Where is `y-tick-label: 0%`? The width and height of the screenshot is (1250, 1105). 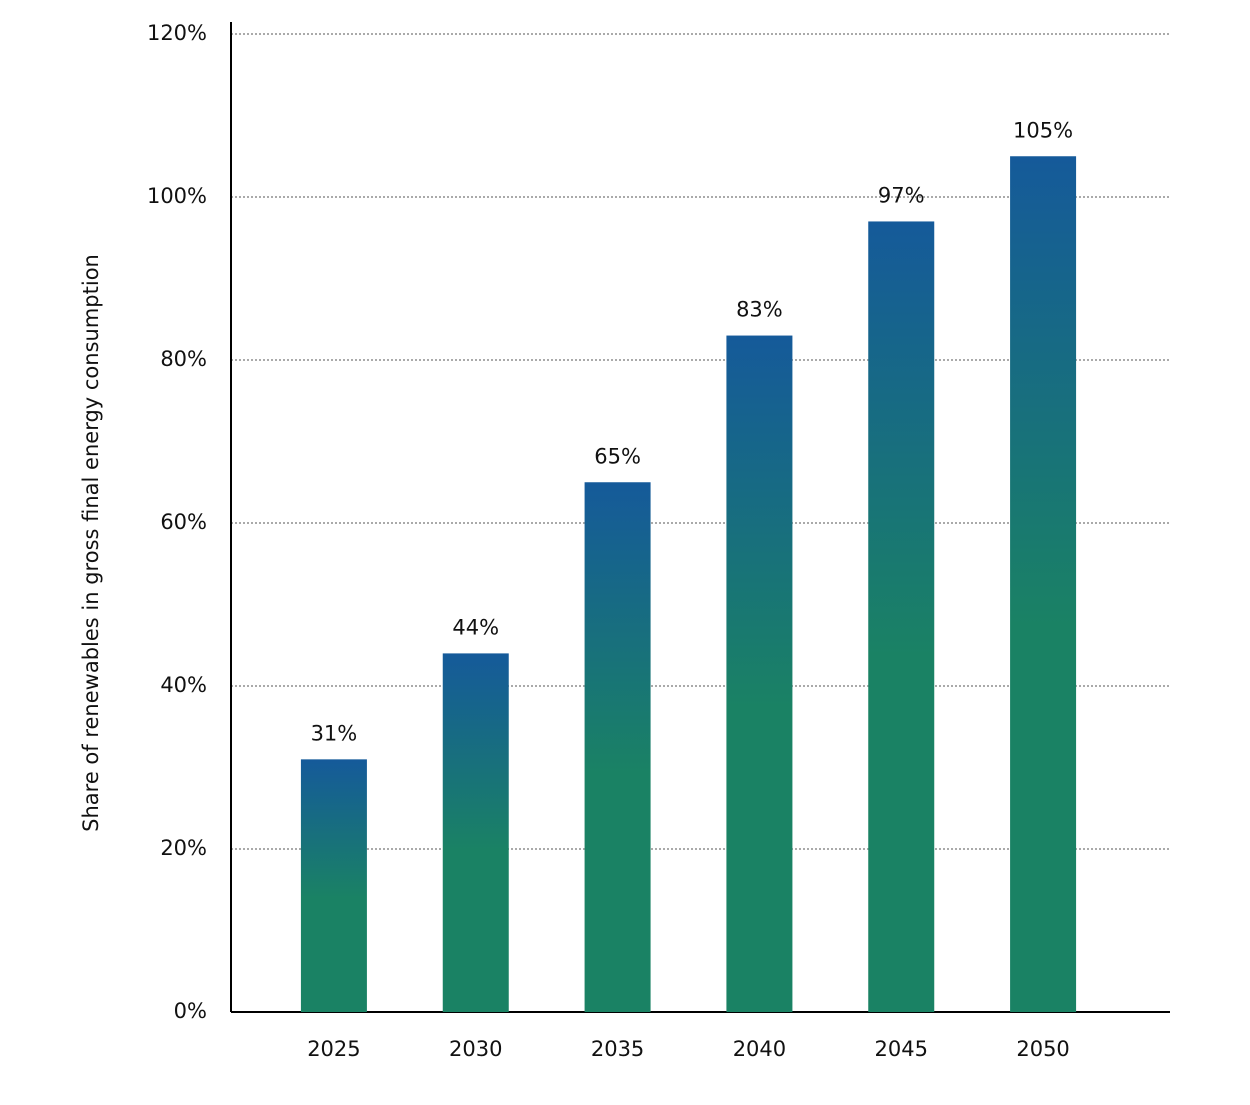
y-tick-label: 0% is located at coordinates (190, 1011).